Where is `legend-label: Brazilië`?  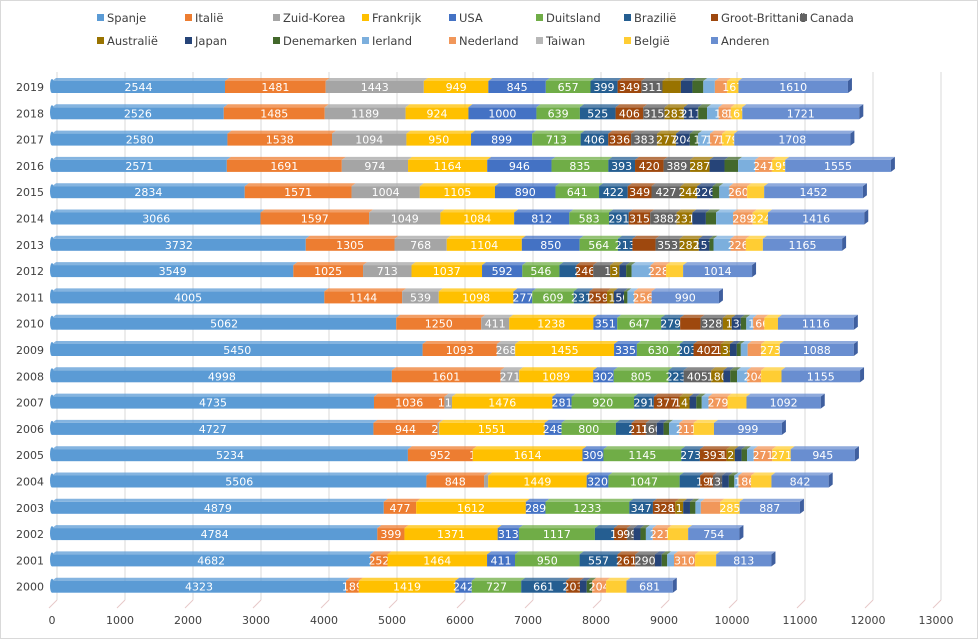 legend-label: Brazilië is located at coordinates (655, 18).